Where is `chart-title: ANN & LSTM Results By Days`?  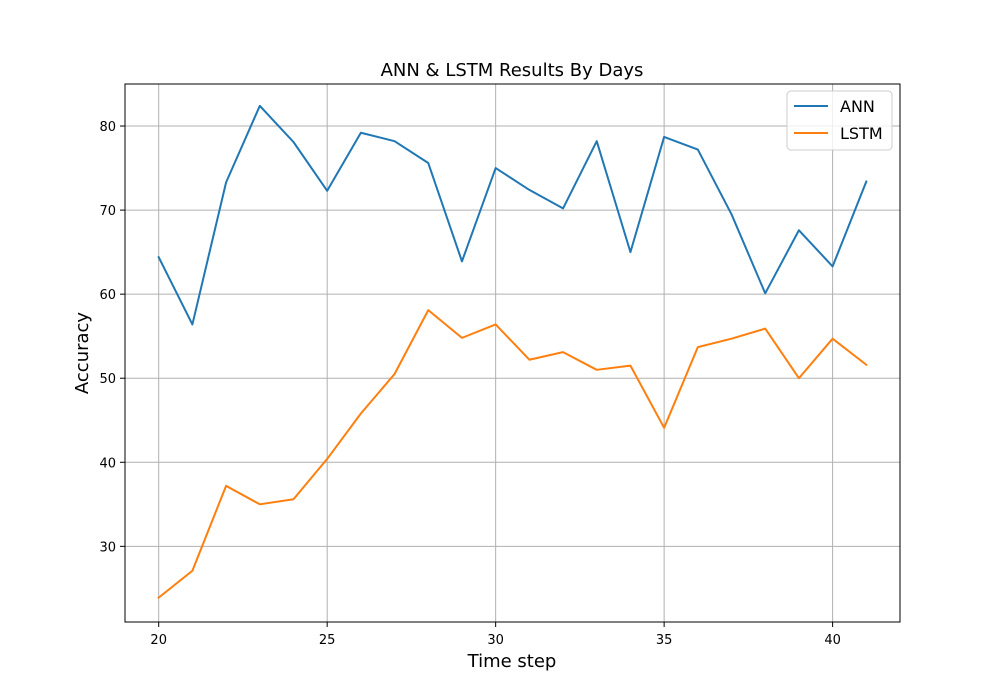
chart-title: ANN & LSTM Results By Days is located at coordinates (512, 70).